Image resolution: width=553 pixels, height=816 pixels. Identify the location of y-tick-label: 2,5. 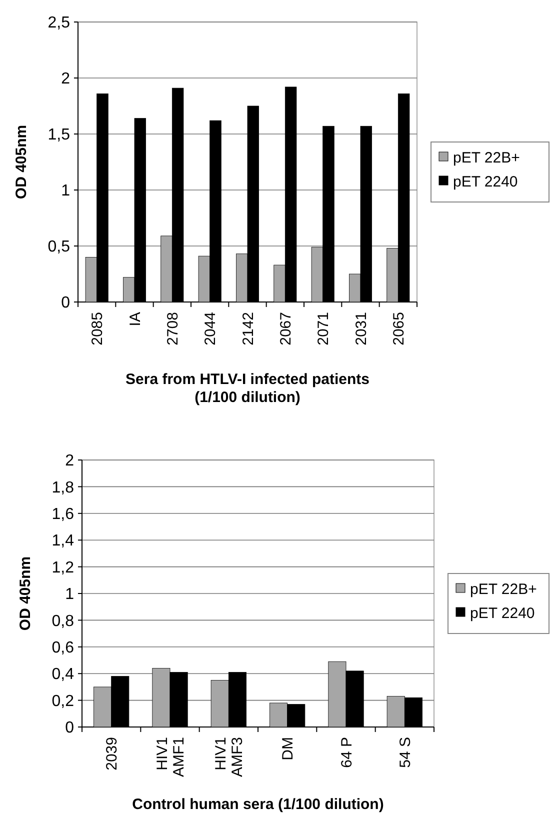
(59, 23).